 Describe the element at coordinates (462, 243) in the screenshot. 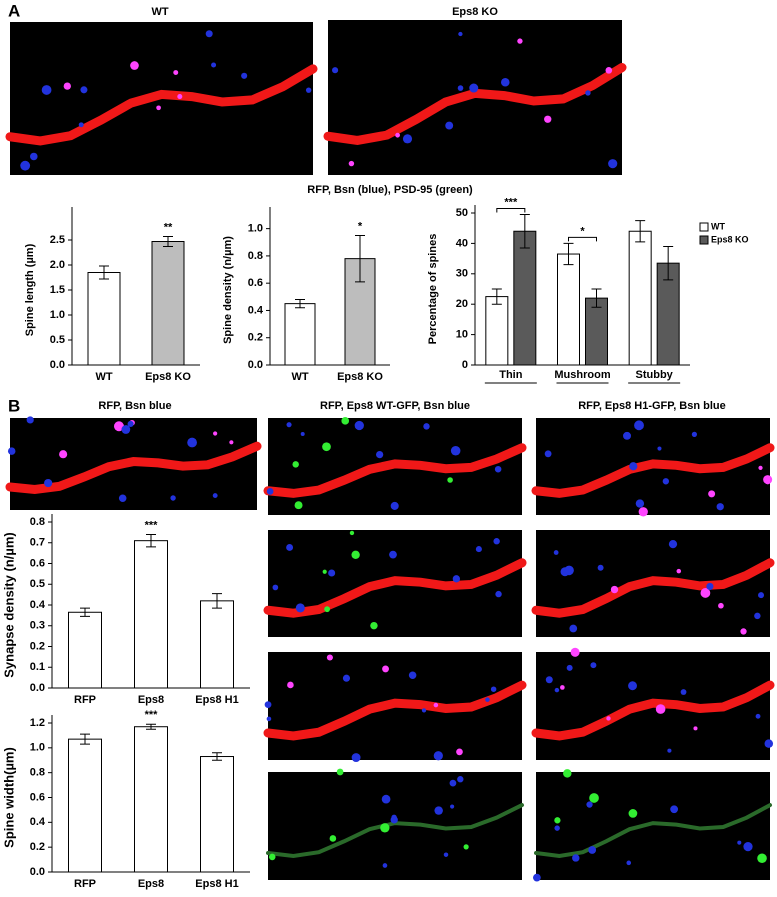

I see `y-tick-label: 40` at that location.